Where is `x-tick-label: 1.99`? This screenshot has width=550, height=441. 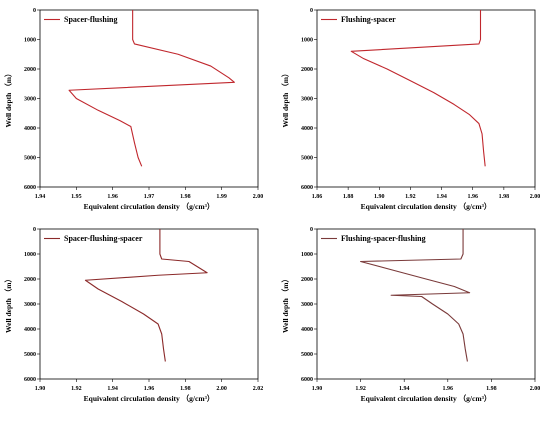 x-tick-label: 1.99 is located at coordinates (221, 197).